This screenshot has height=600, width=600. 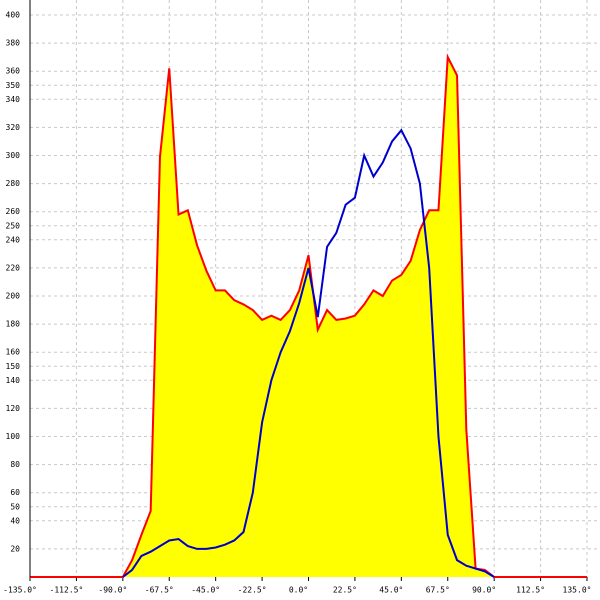 What do you see at coordinates (13, 43) in the screenshot?
I see `y-tick-label: 380` at bounding box center [13, 43].